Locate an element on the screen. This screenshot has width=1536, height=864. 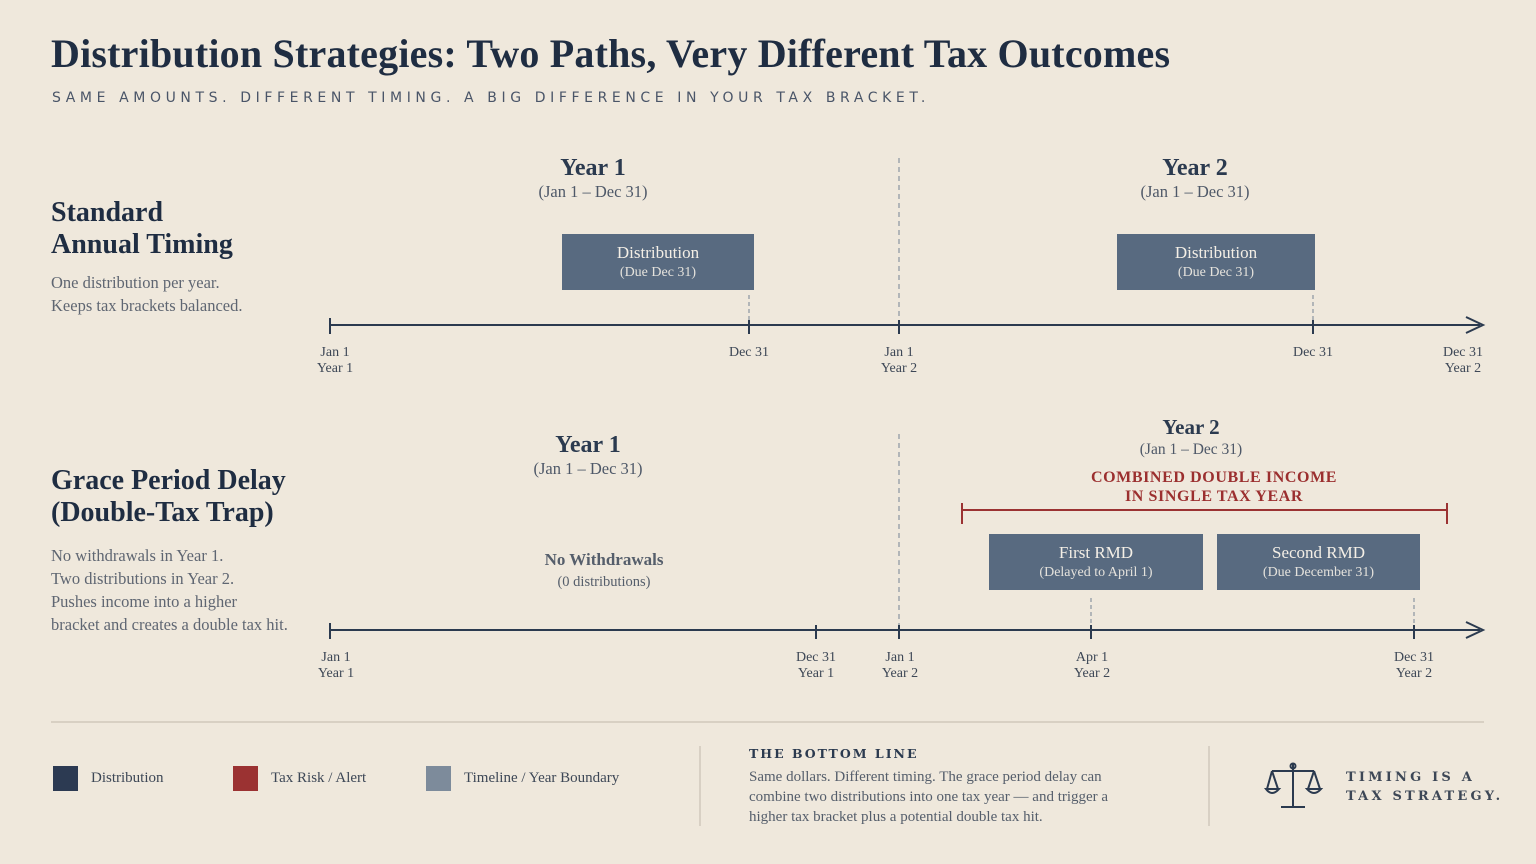
grace-title-line1: Grace Period Delay is located at coordinates (168, 480).